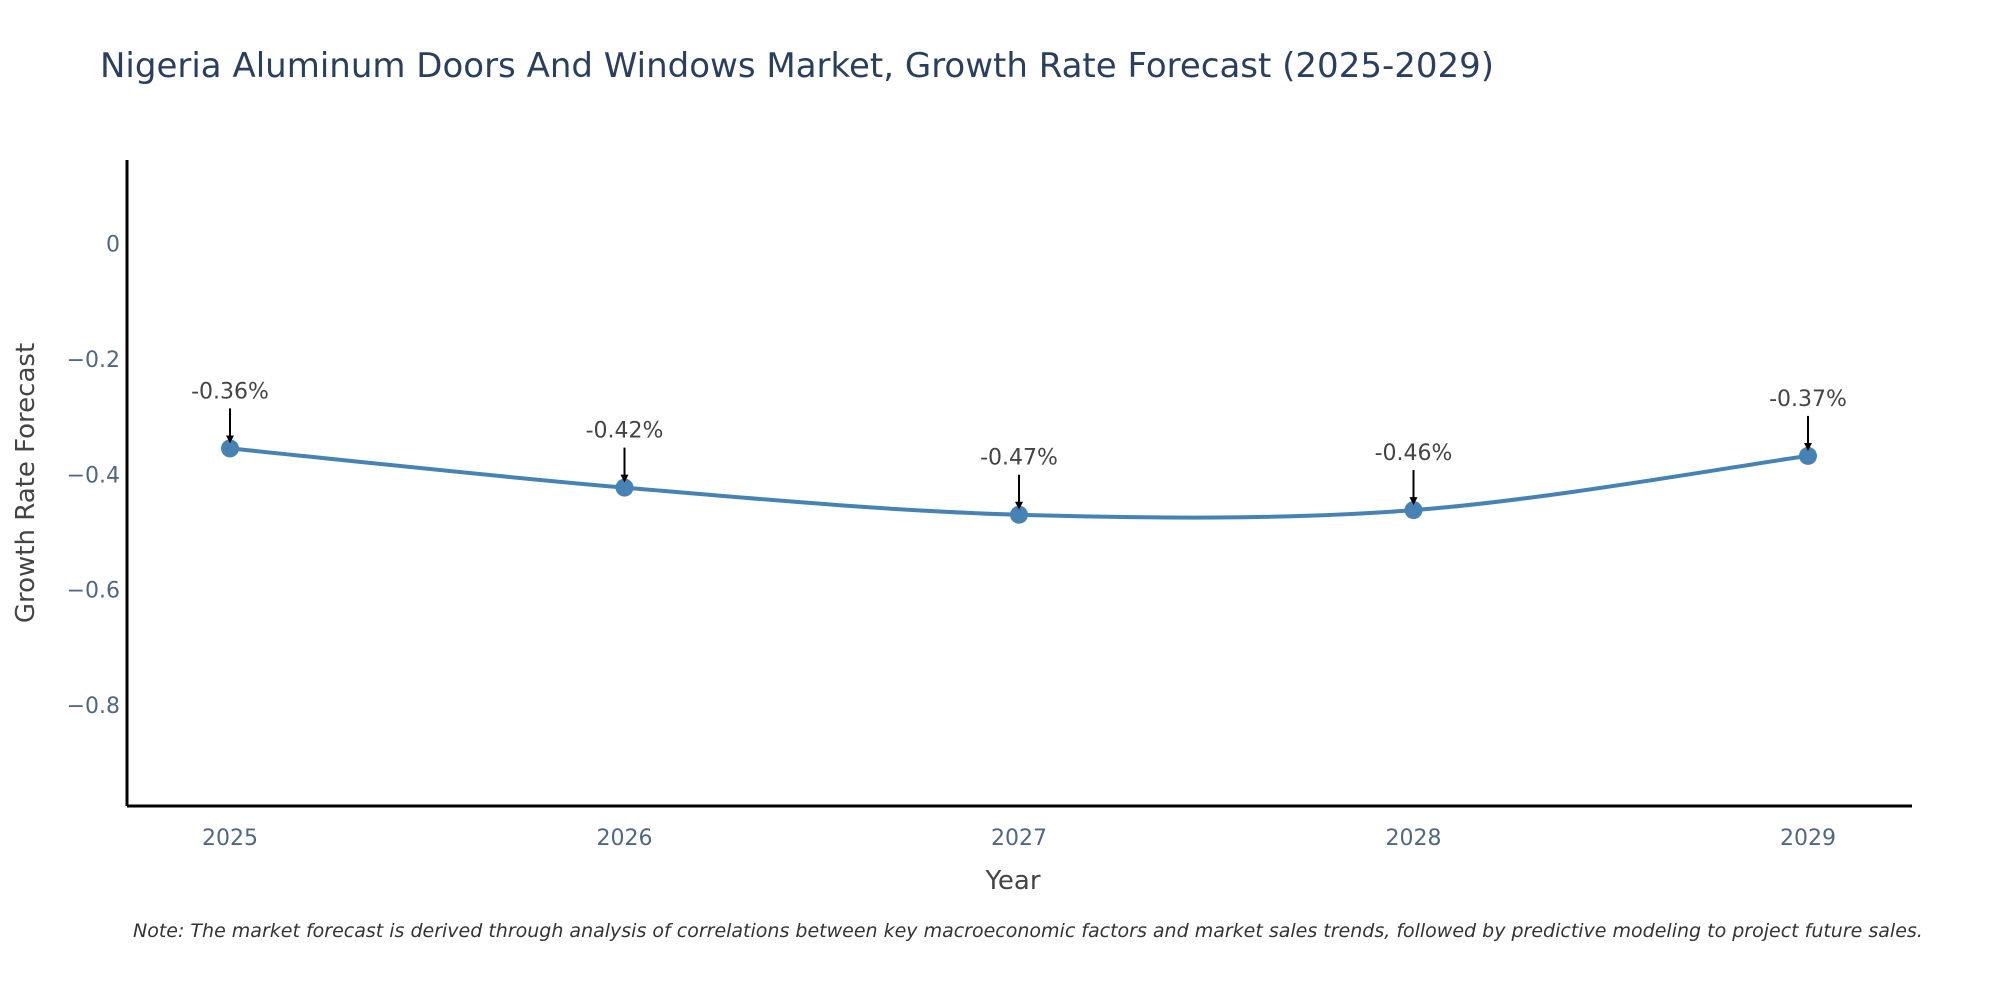  Describe the element at coordinates (625, 838) in the screenshot. I see `x-tick-label: 2026` at that location.